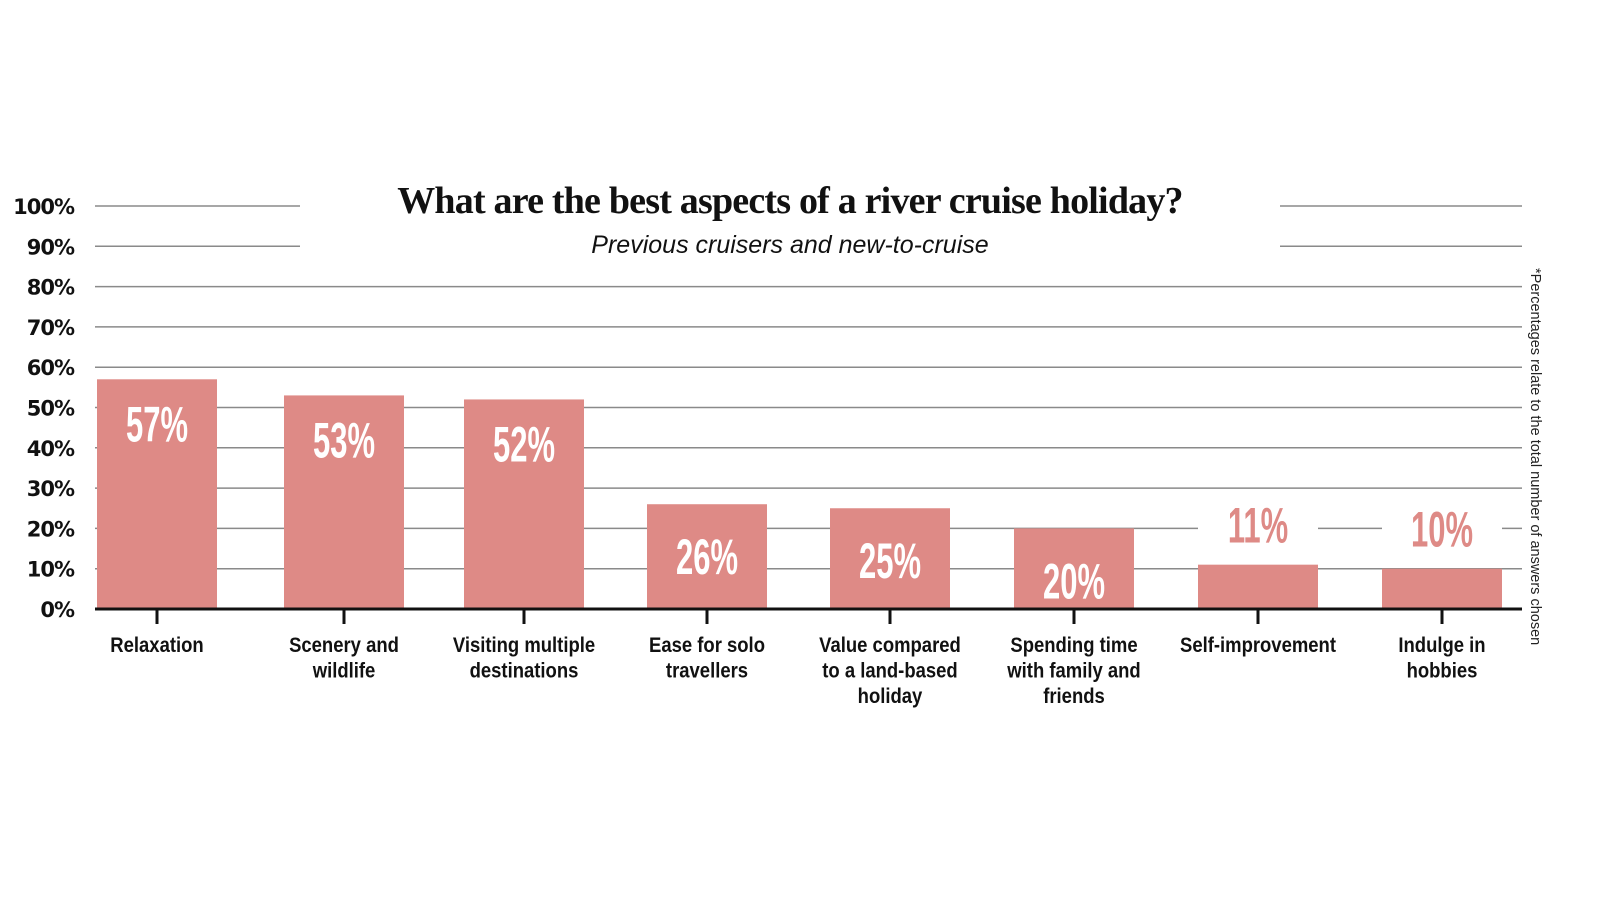  Describe the element at coordinates (707, 670) in the screenshot. I see `x-tick-label: travellers` at that location.